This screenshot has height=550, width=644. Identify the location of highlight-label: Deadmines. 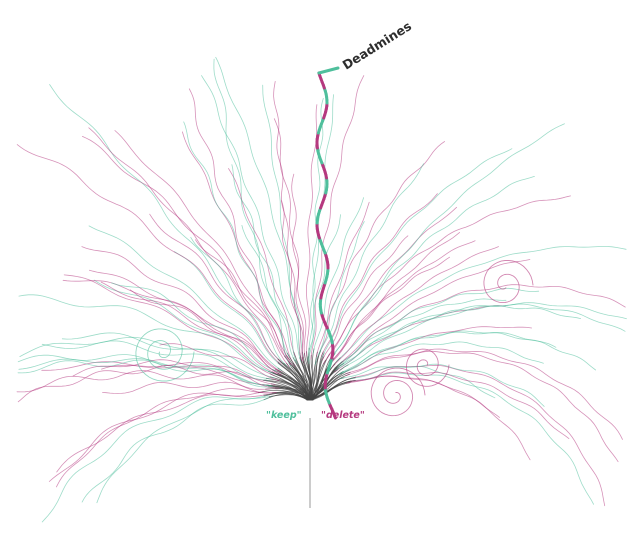
(377, 45).